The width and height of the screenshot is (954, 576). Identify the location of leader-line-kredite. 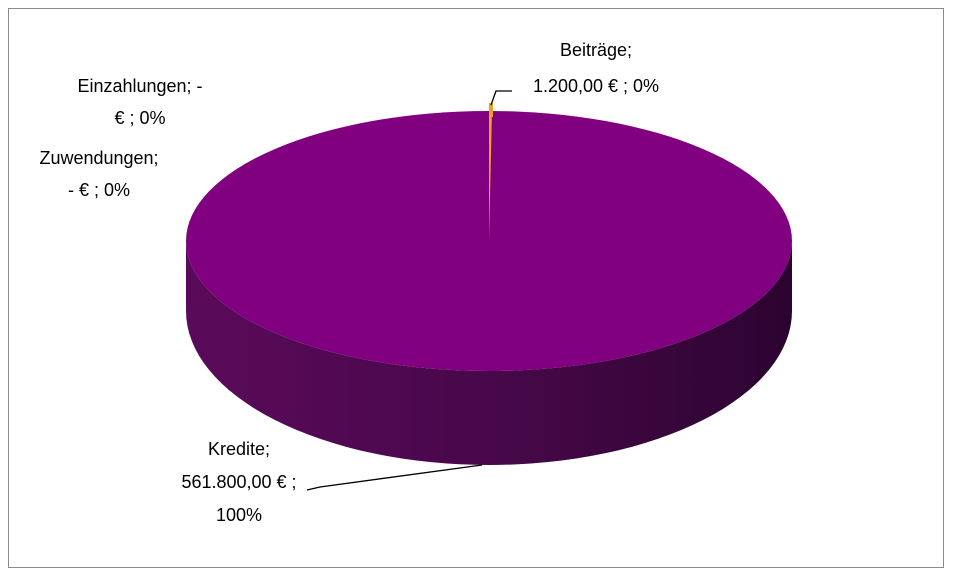
(394, 477).